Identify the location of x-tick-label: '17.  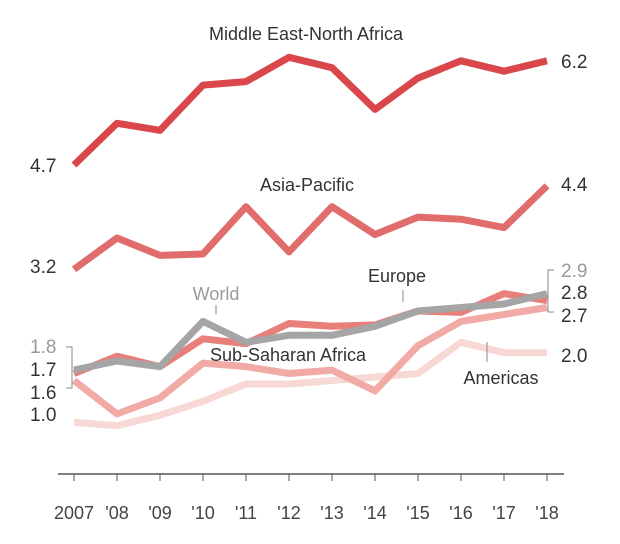
(503, 513).